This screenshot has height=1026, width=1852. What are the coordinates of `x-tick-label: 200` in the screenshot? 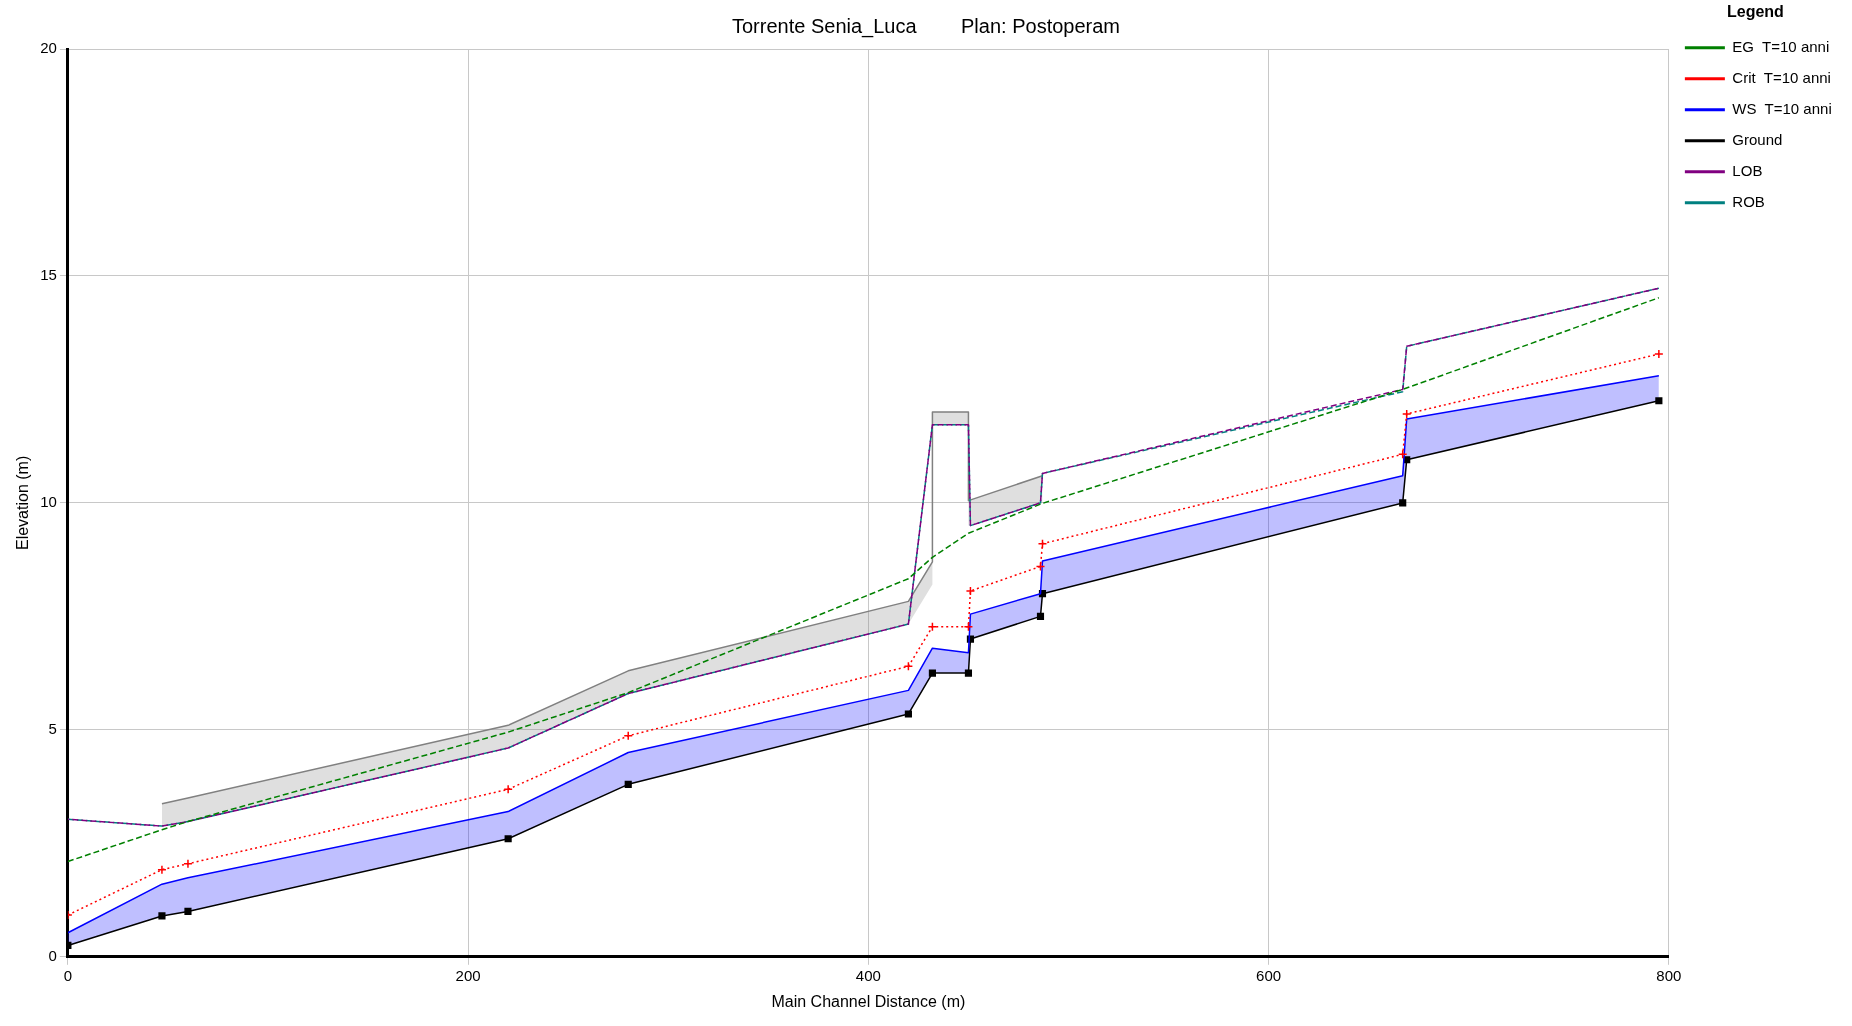 It's located at (468, 975).